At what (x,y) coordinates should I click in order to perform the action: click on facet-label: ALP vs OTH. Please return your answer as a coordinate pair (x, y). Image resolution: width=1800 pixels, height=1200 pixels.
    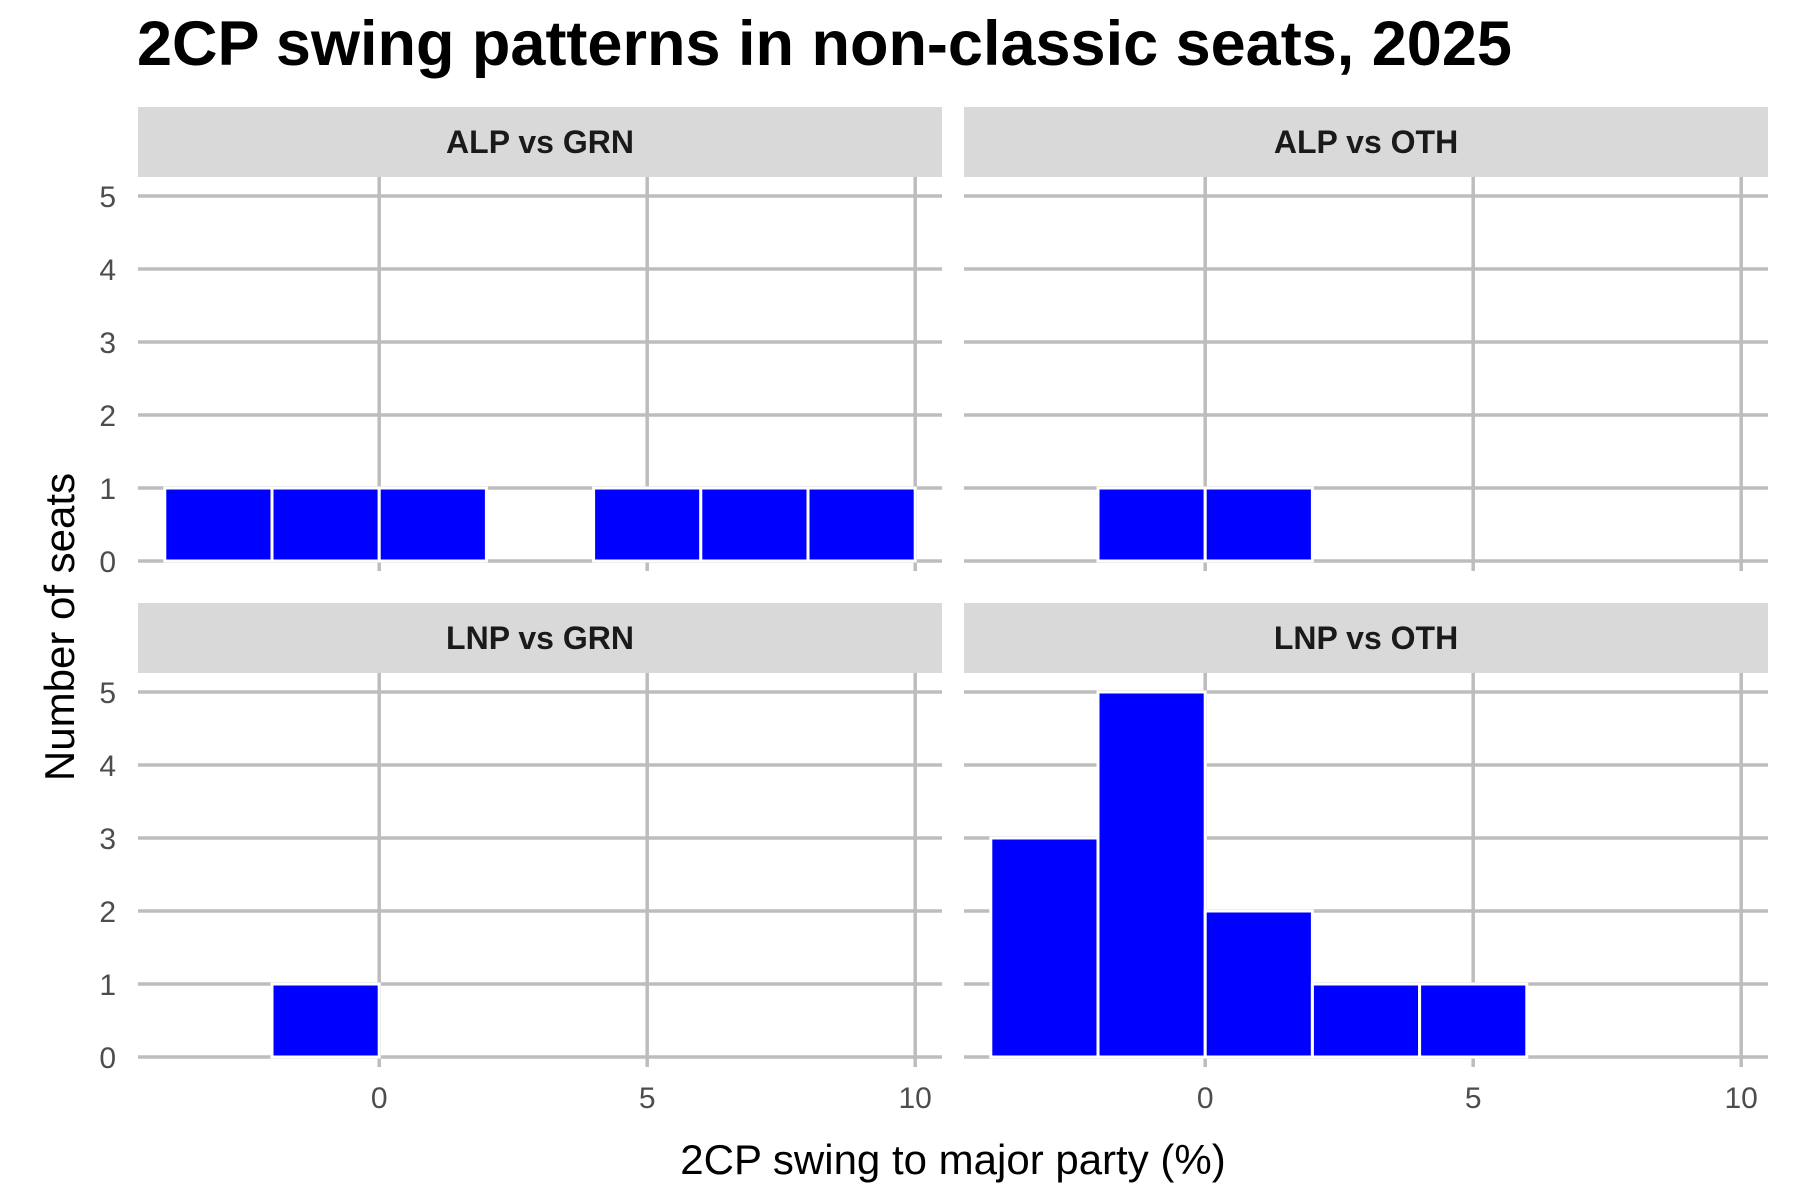
    Looking at the image, I should click on (1366, 142).